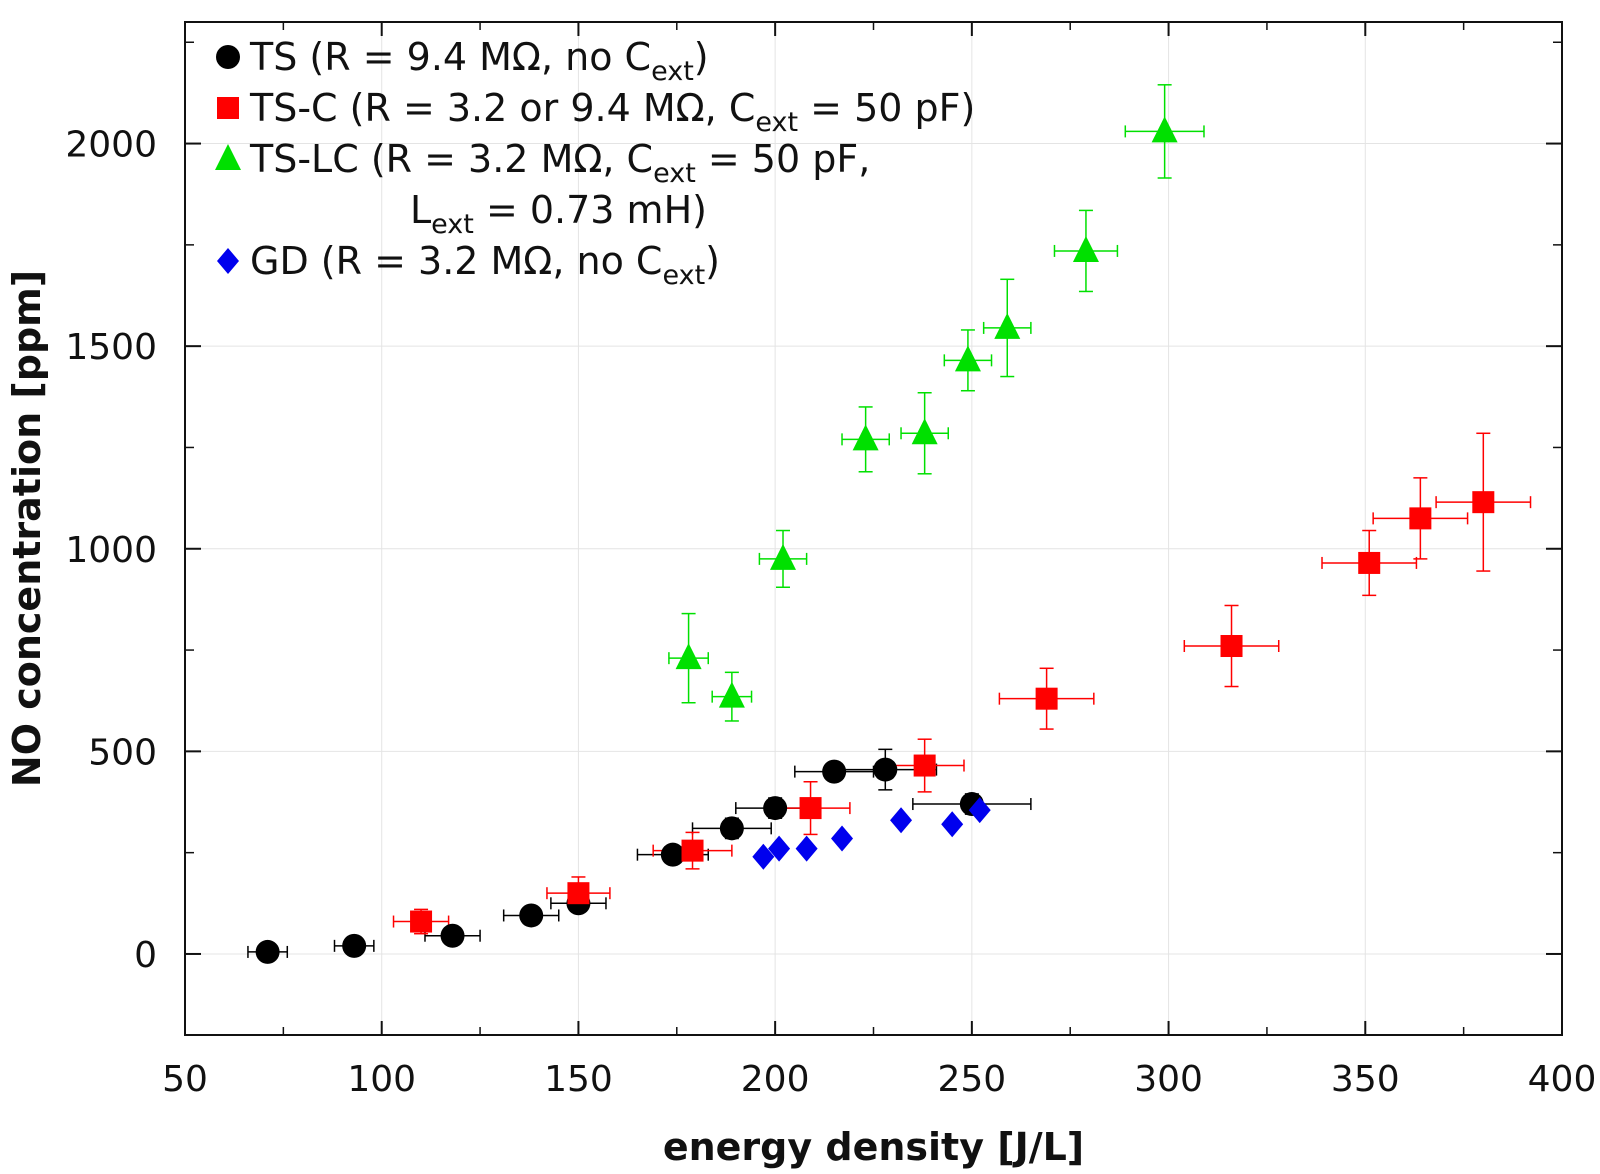  What do you see at coordinates (228, 157) in the screenshot?
I see `legend-marker-ts-lc` at bounding box center [228, 157].